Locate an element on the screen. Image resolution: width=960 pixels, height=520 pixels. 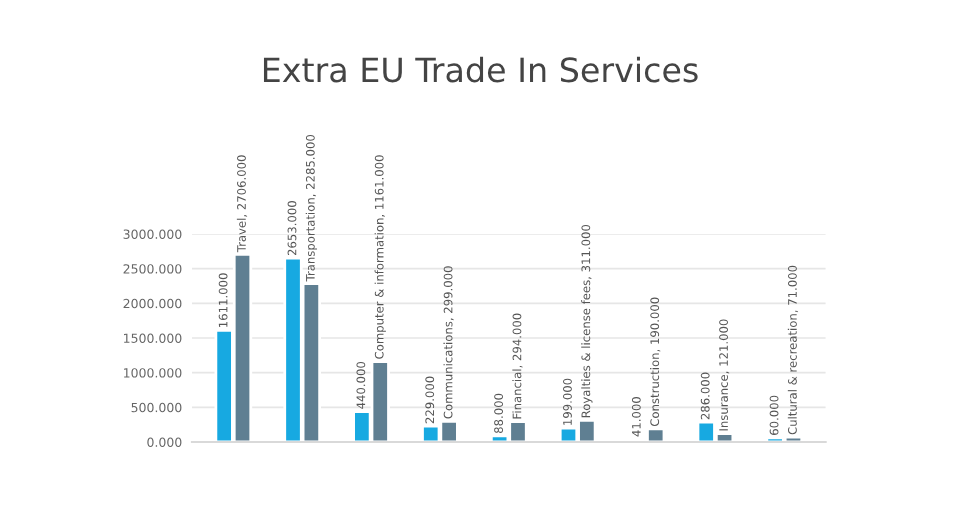
chart-title: Extra EU Trade In Services is located at coordinates (480, 69).